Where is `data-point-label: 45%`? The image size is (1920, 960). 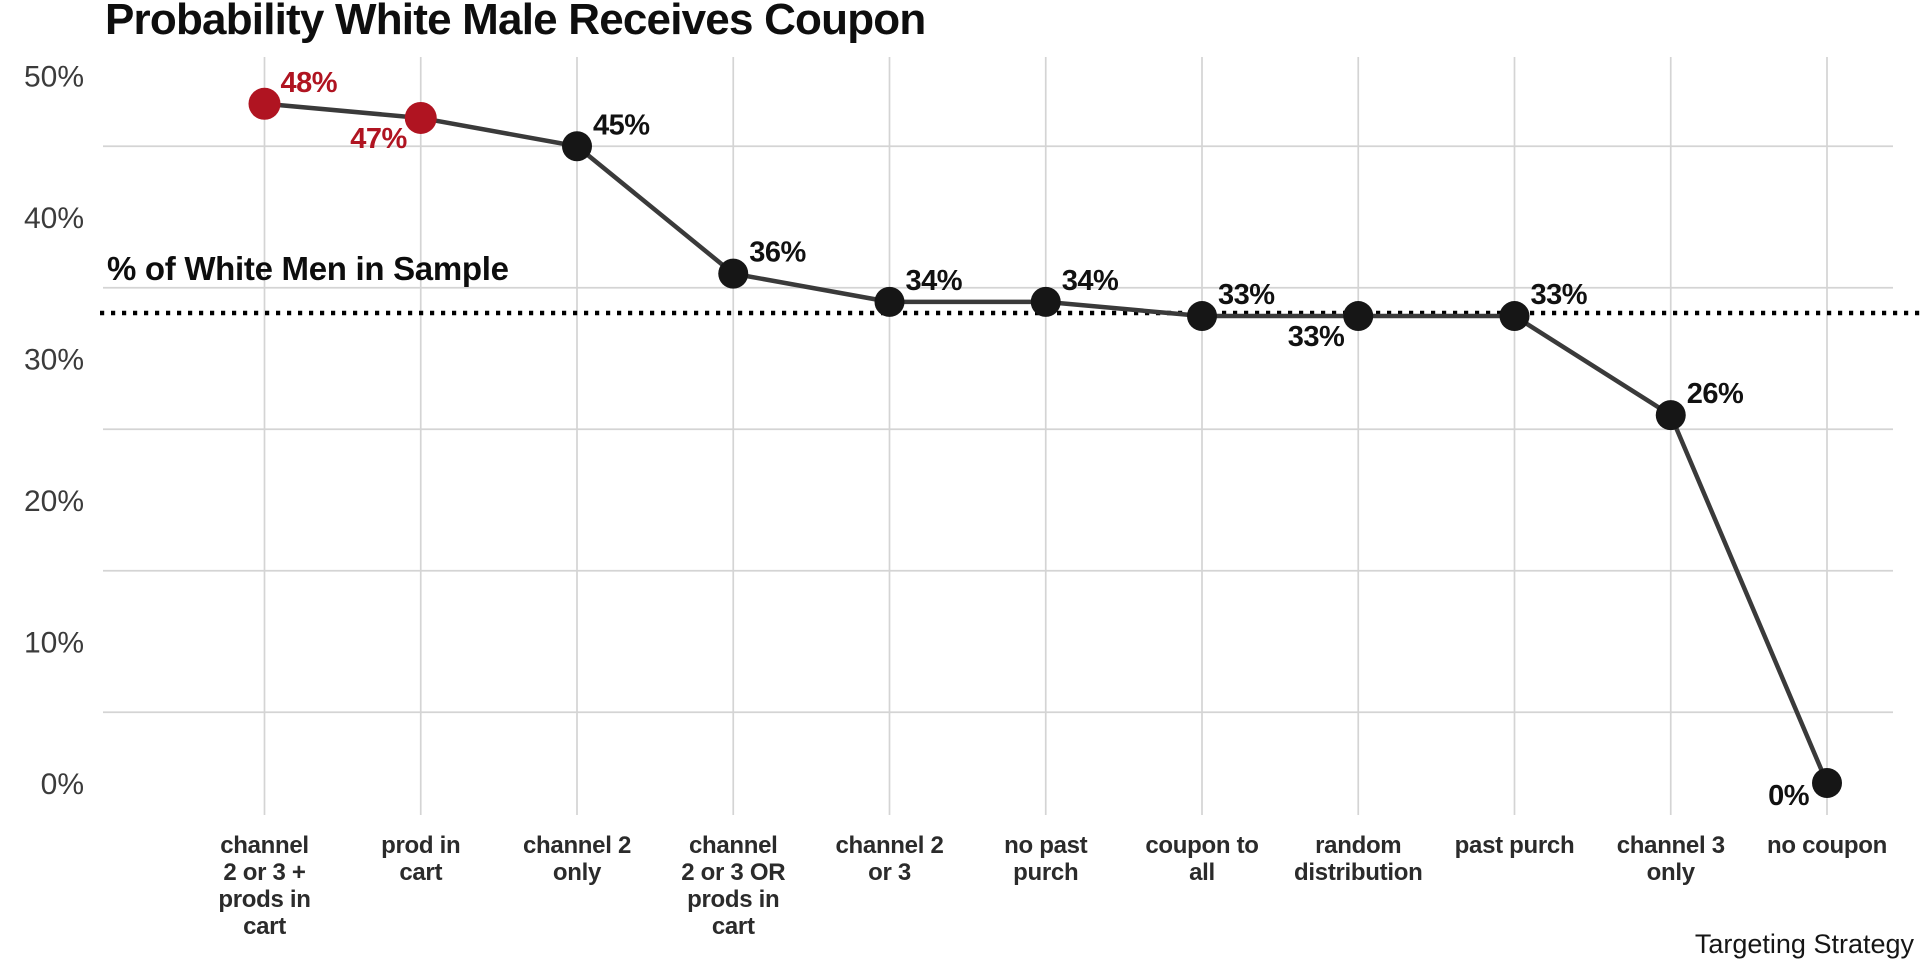
data-point-label: 45% is located at coordinates (621, 125).